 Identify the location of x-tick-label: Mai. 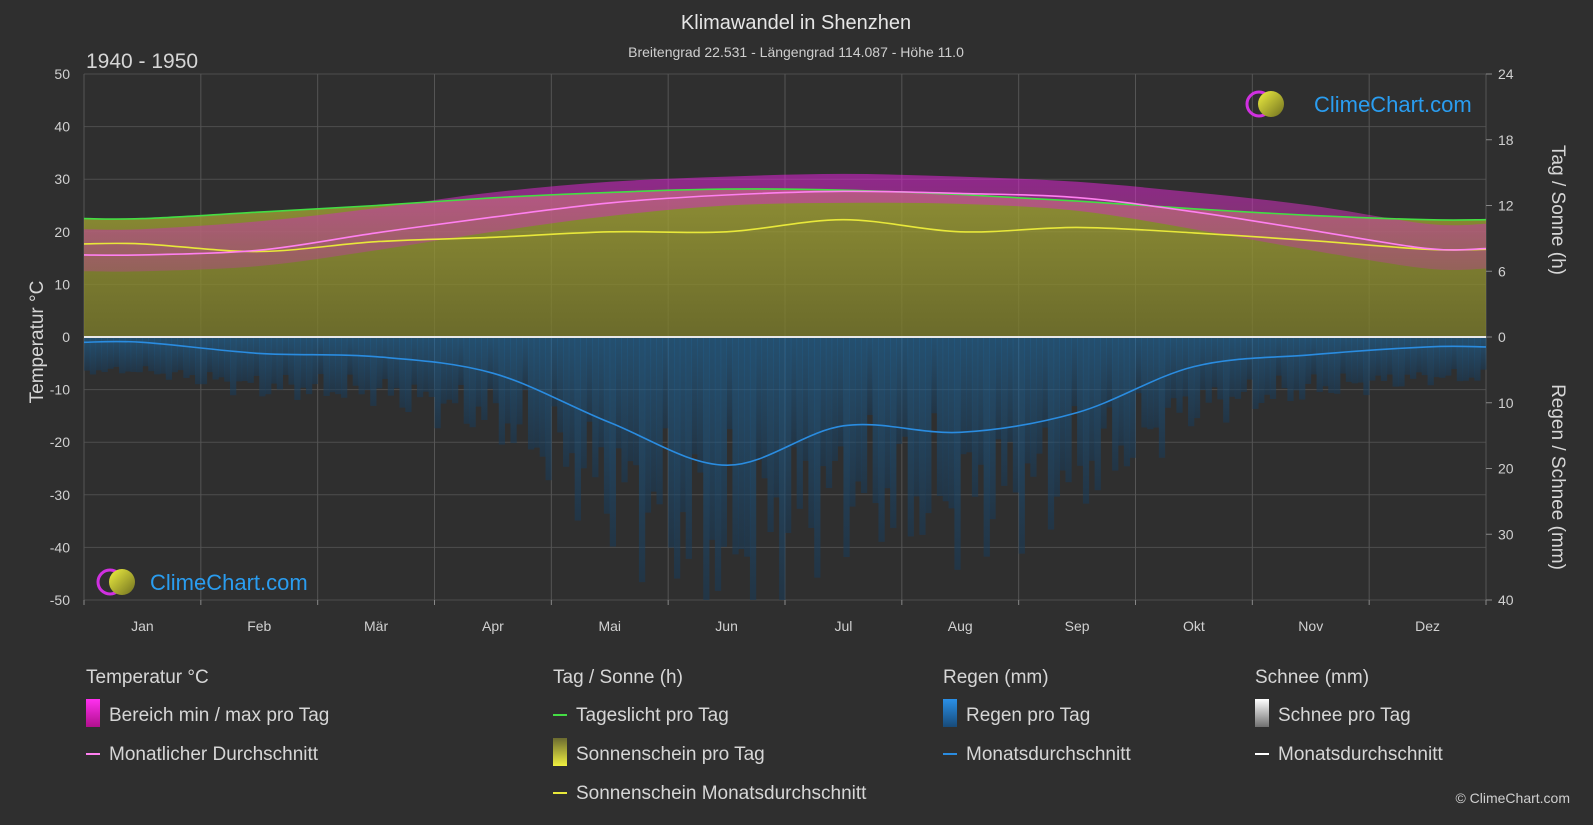
(609, 626).